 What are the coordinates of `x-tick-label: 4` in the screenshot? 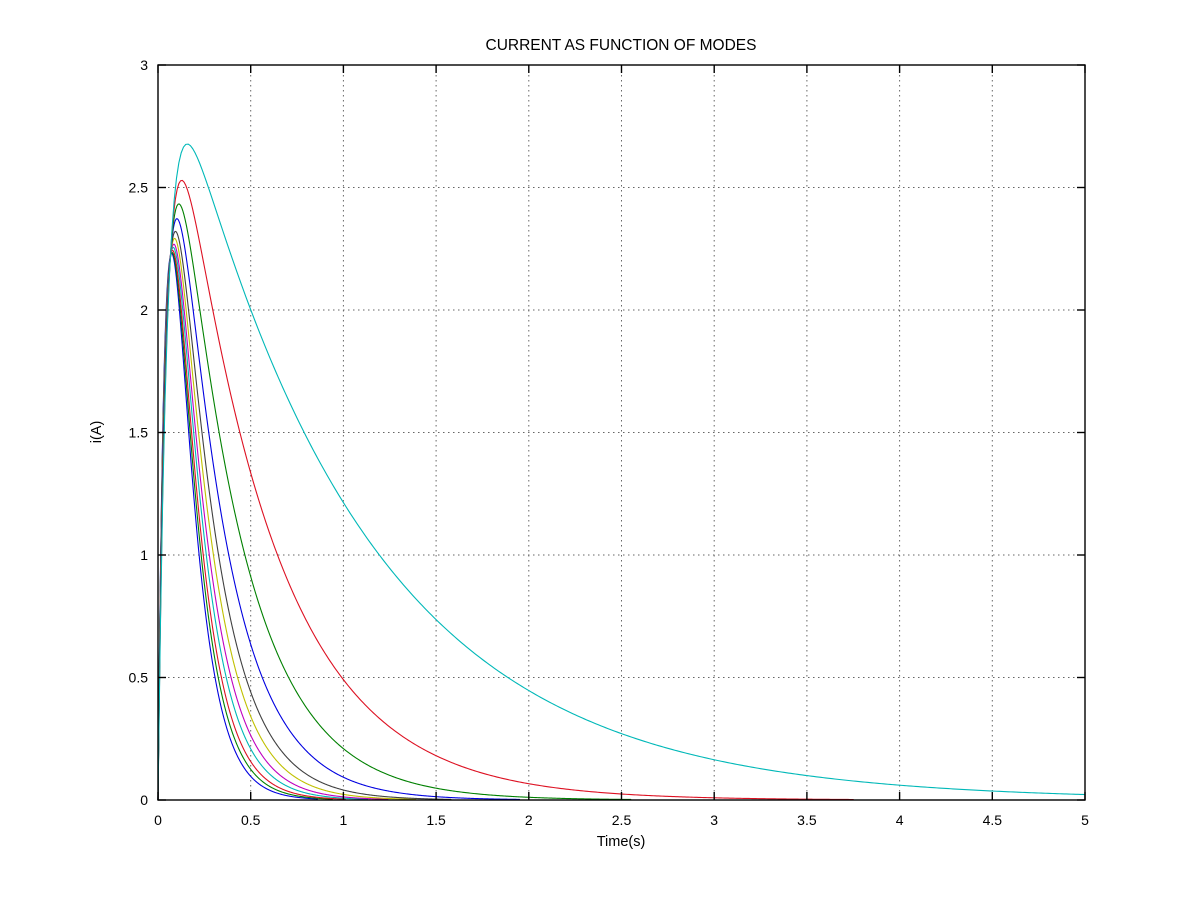 It's located at (900, 820).